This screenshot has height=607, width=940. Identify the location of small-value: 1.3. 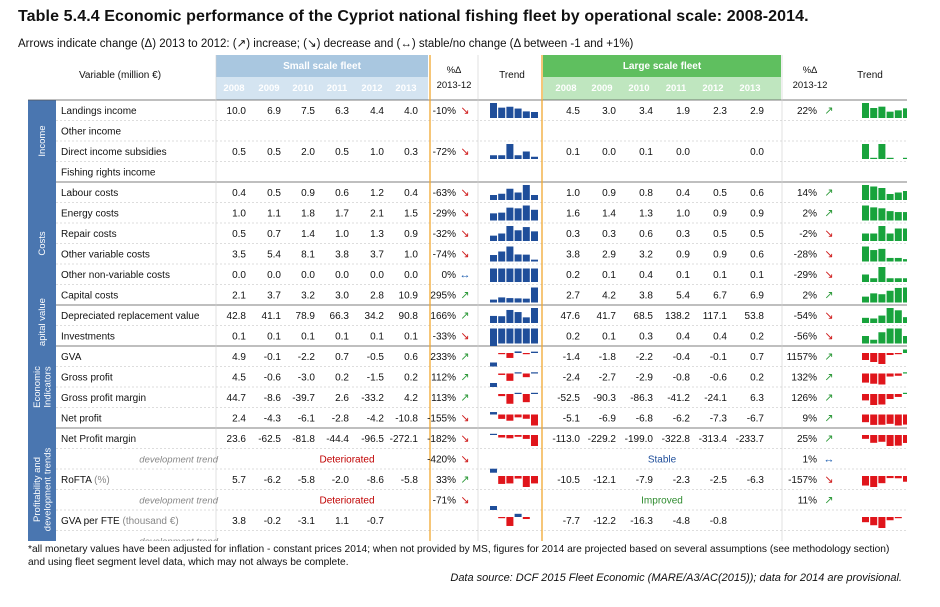
(377, 234).